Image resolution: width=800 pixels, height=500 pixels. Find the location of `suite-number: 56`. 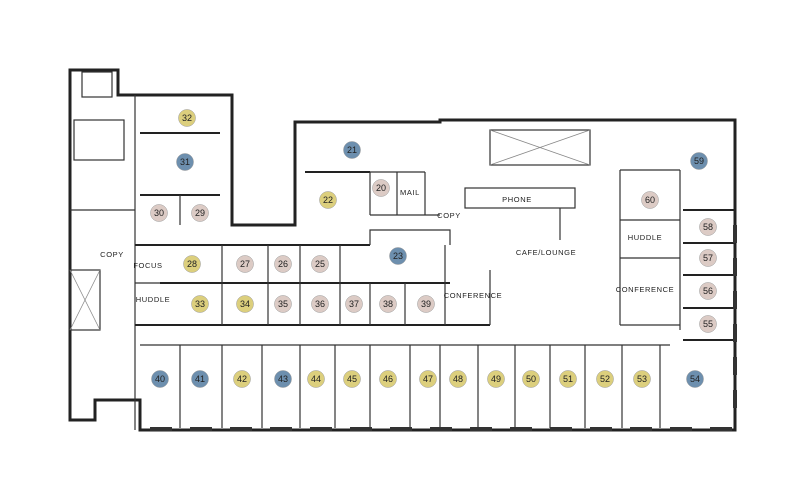

suite-number: 56 is located at coordinates (708, 291).